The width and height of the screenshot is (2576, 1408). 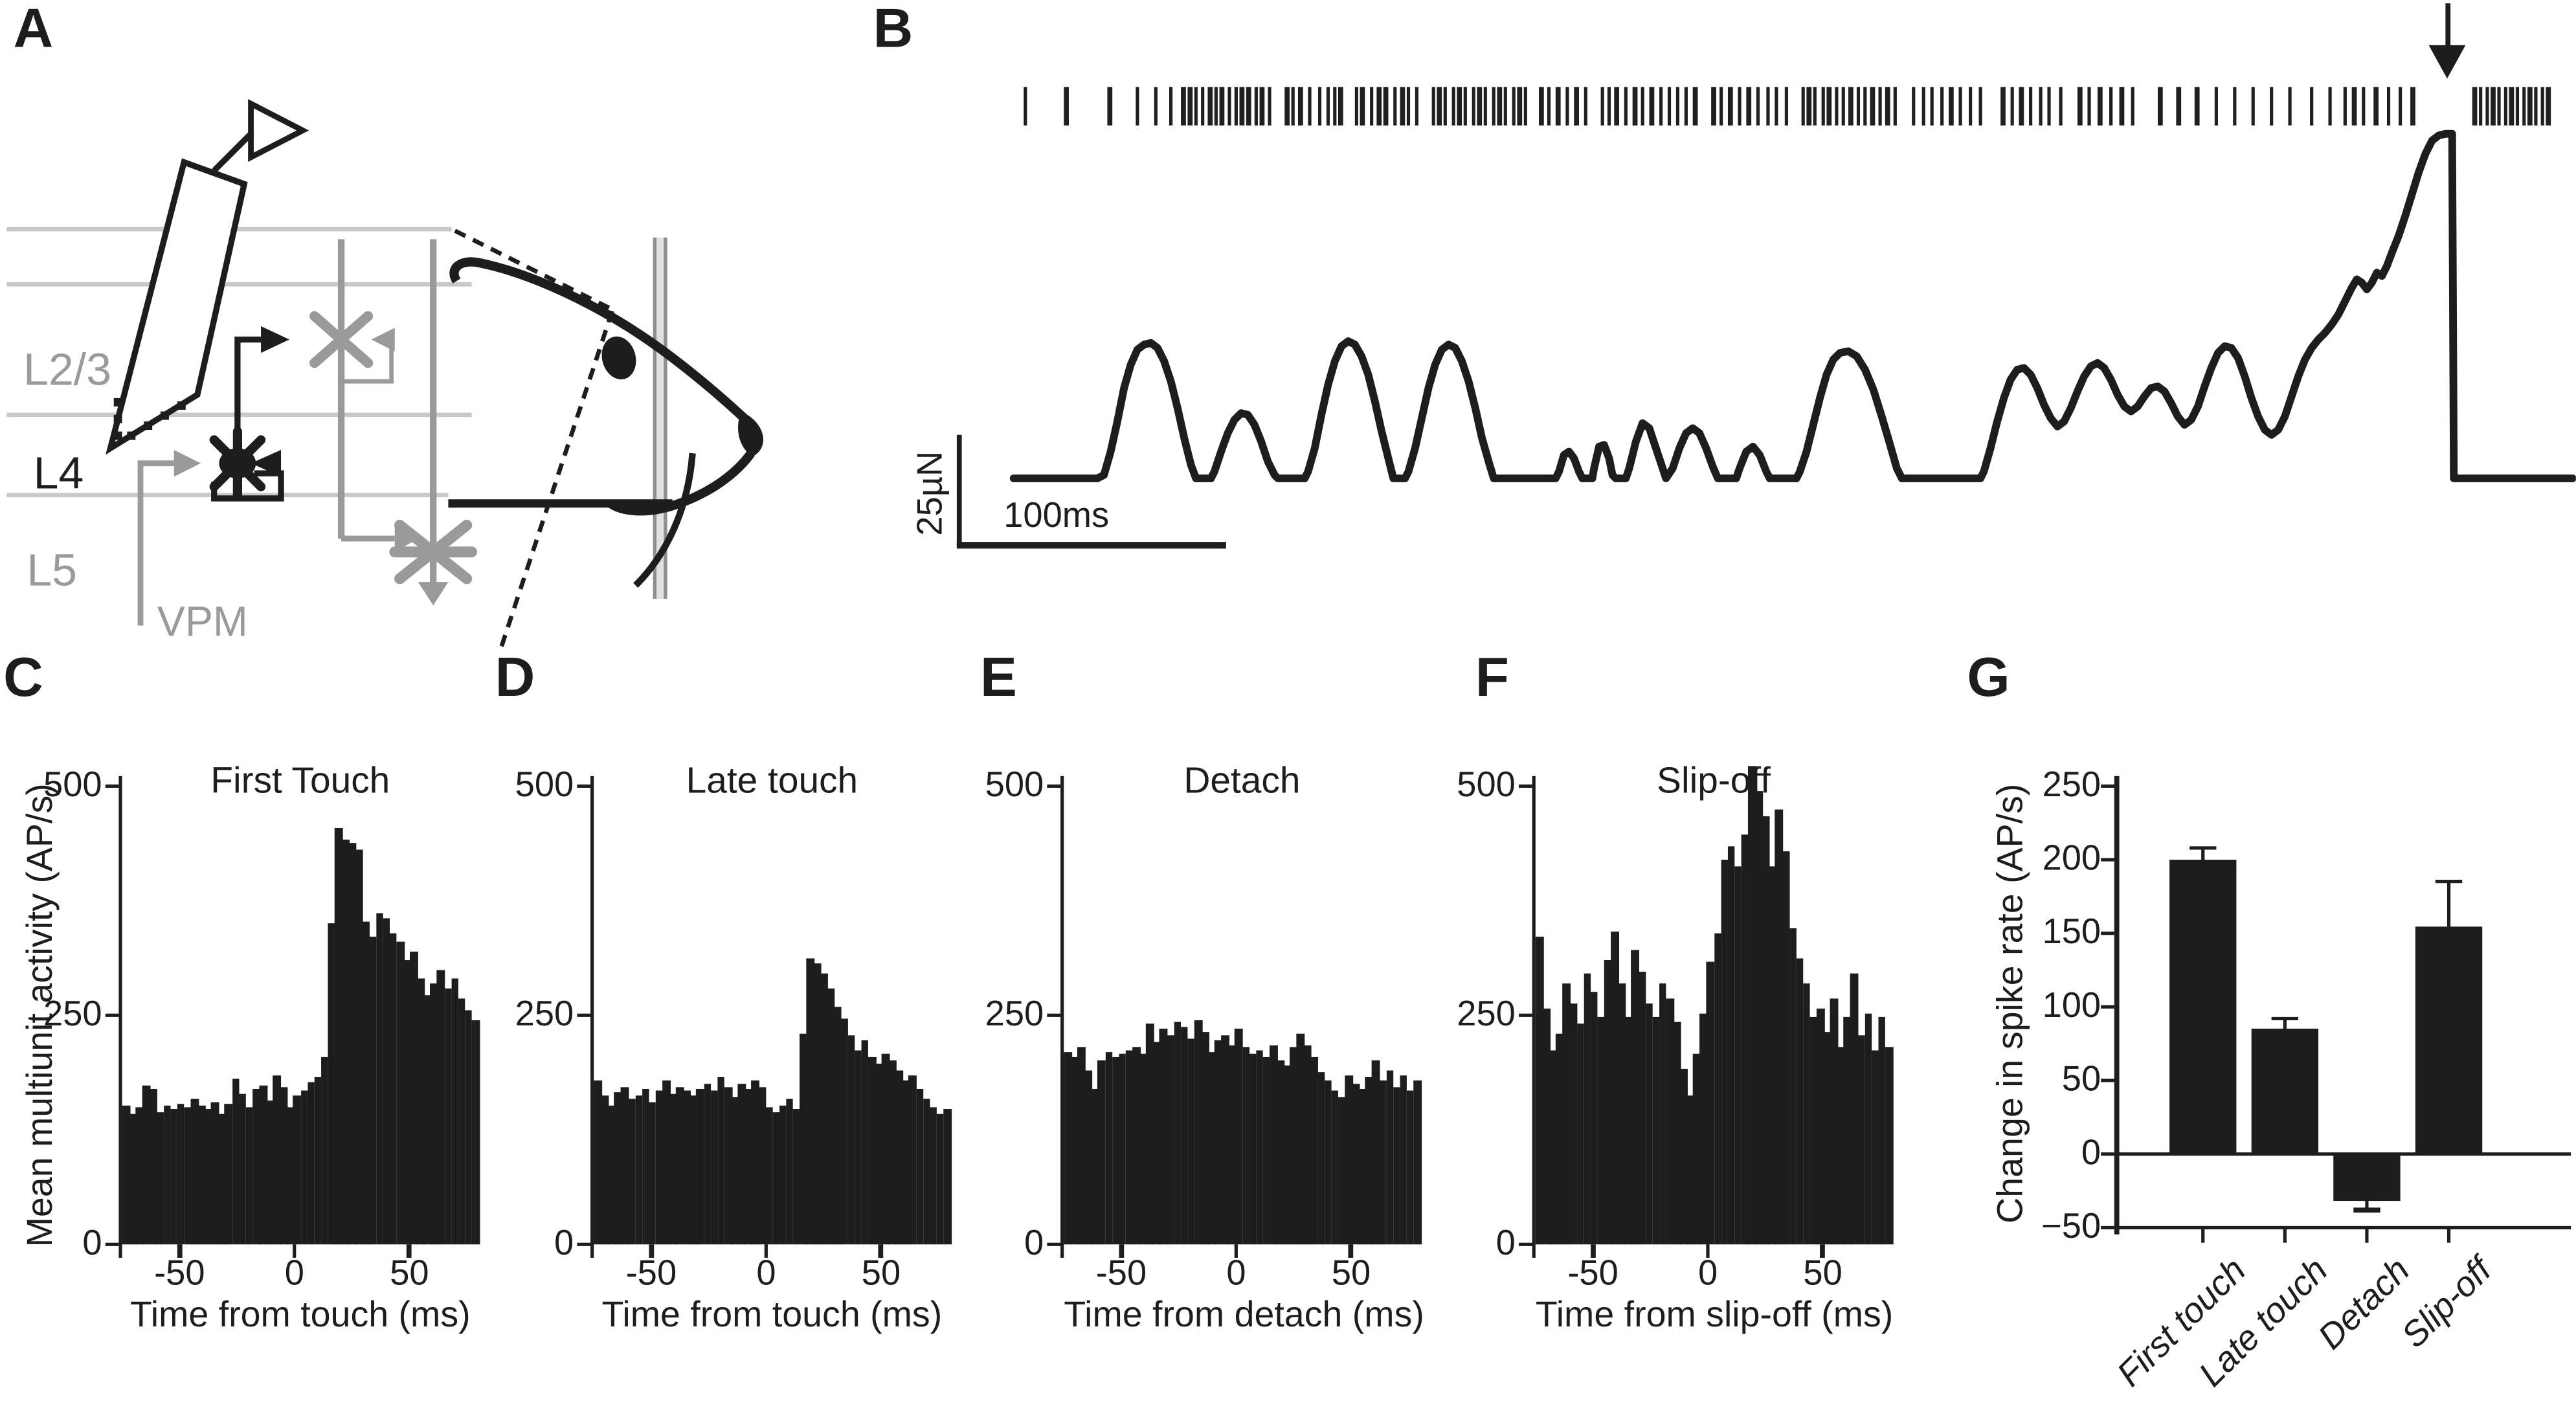 I want to click on whisker-curved, so click(x=665, y=520).